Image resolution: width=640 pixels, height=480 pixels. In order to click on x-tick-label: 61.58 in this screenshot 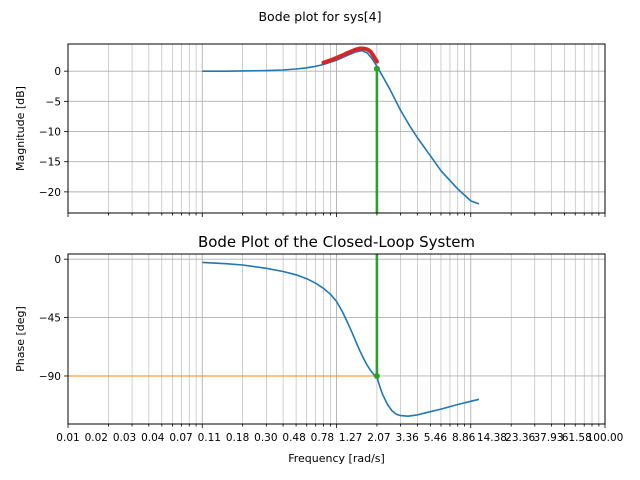, I will do `click(577, 438)`.